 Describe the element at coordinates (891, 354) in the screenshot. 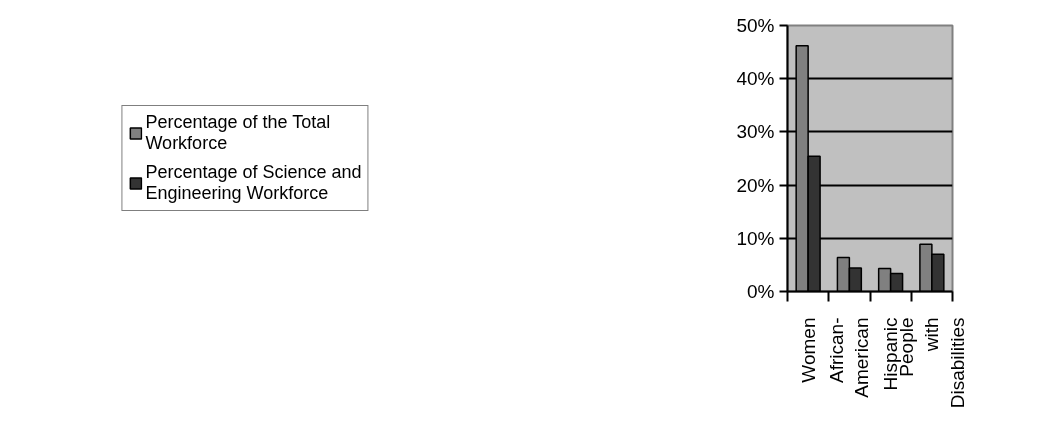

I see `x-tick-label: Hispanic` at that location.